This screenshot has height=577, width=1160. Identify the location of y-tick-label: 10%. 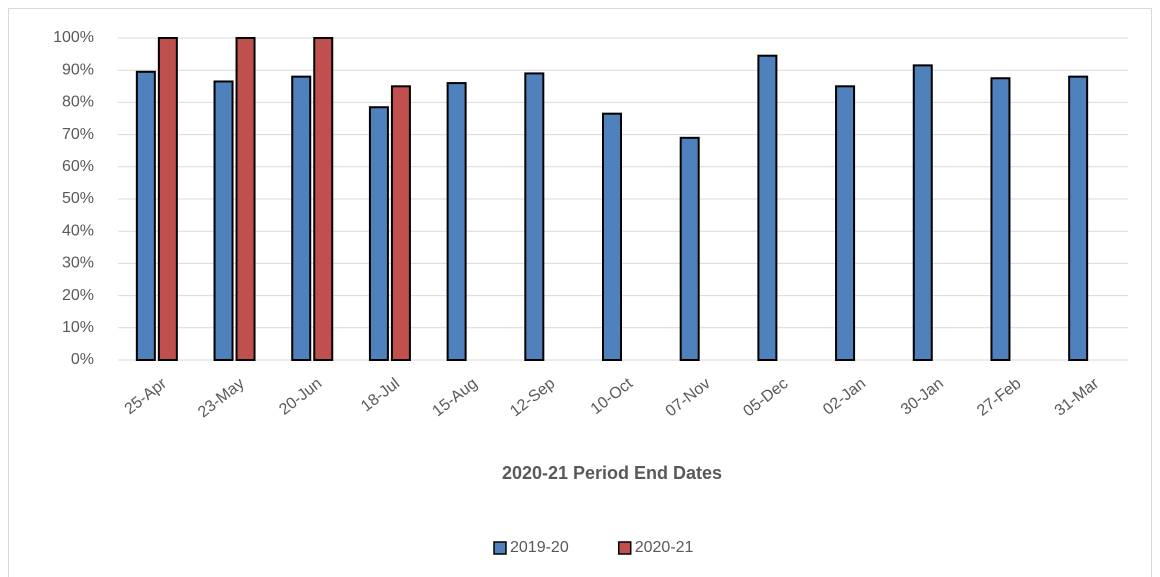
(78, 327).